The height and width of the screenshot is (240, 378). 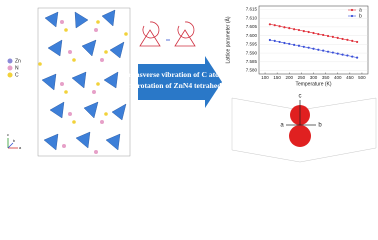 I want to click on arrow, so click(x=180, y=82).